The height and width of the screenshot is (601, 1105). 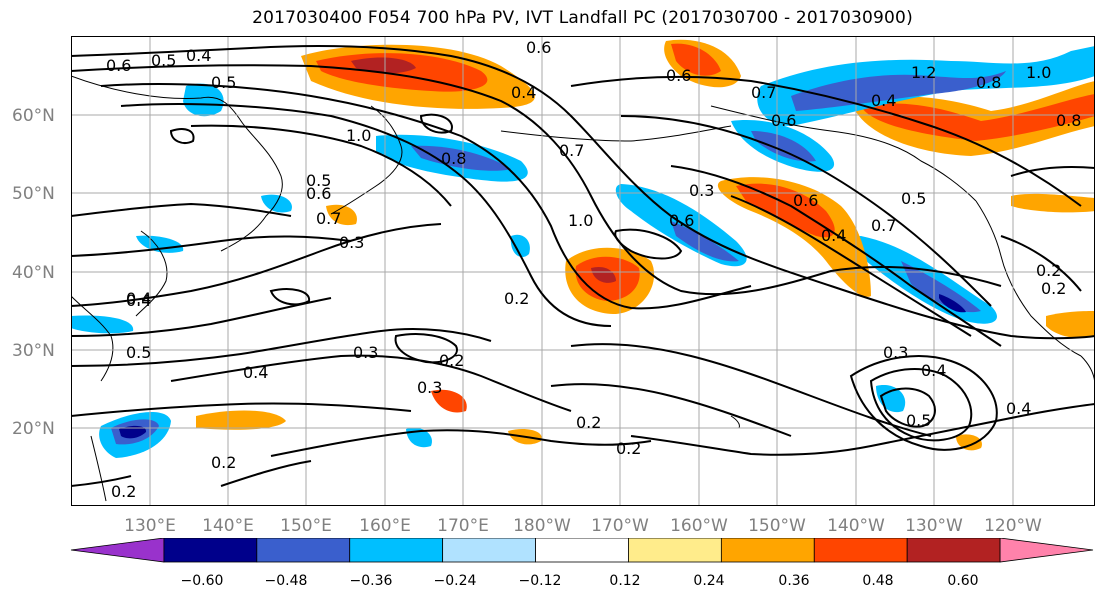 I want to click on lat-axis: 60°N 50°N 40°N 30°N 20°N, so click(x=33, y=272).